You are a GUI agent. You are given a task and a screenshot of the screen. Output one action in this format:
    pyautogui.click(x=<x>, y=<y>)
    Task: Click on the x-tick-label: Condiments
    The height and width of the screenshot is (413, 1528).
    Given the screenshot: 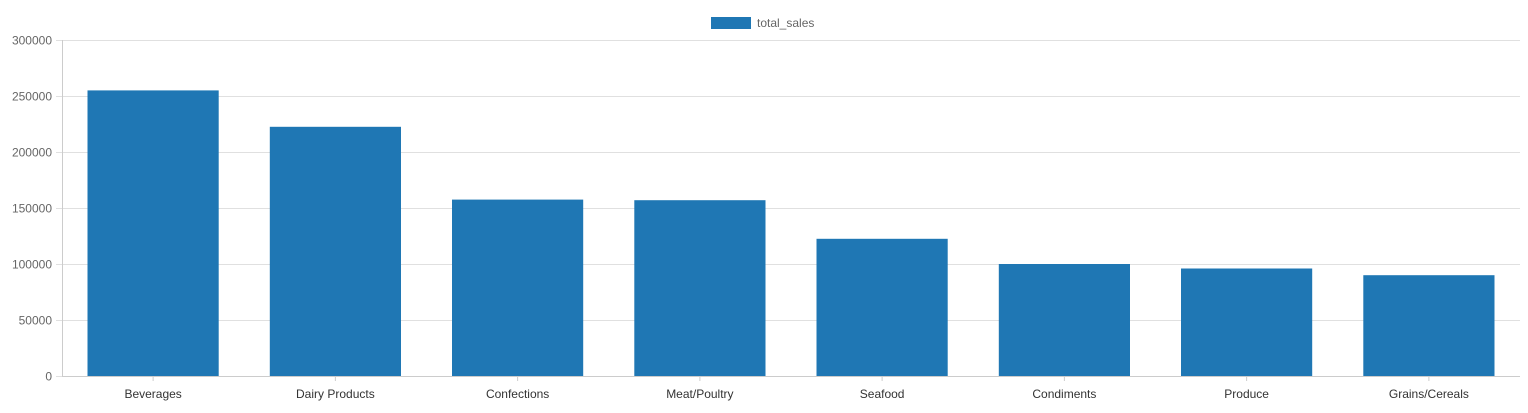 What is the action you would take?
    pyautogui.click(x=1064, y=394)
    